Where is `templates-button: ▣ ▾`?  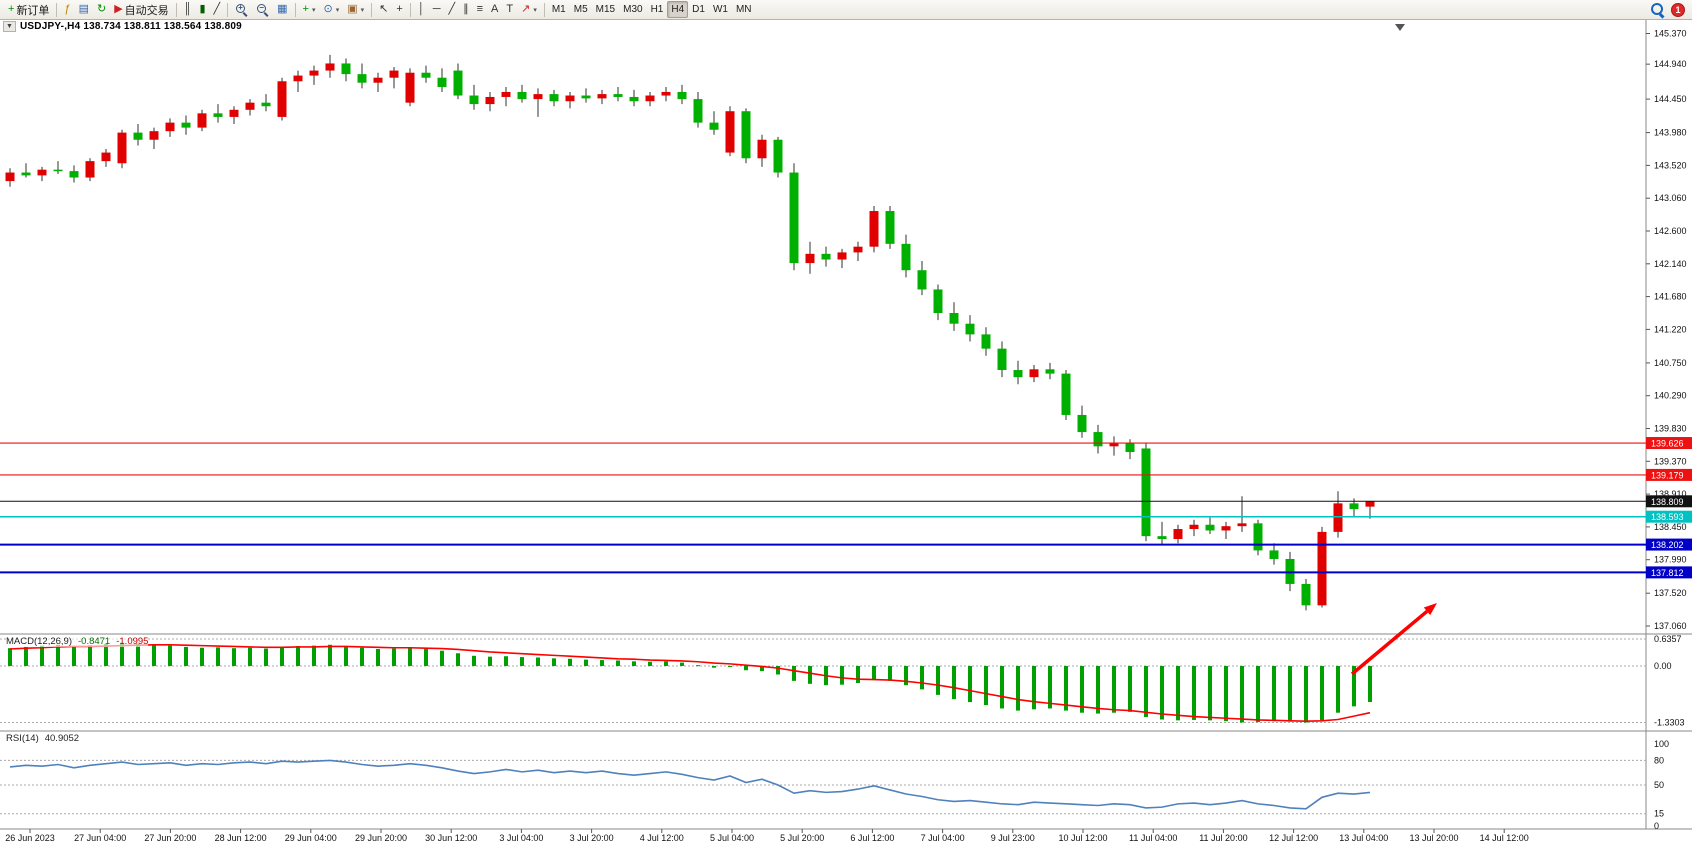 templates-button: ▣ ▾ is located at coordinates (355, 9).